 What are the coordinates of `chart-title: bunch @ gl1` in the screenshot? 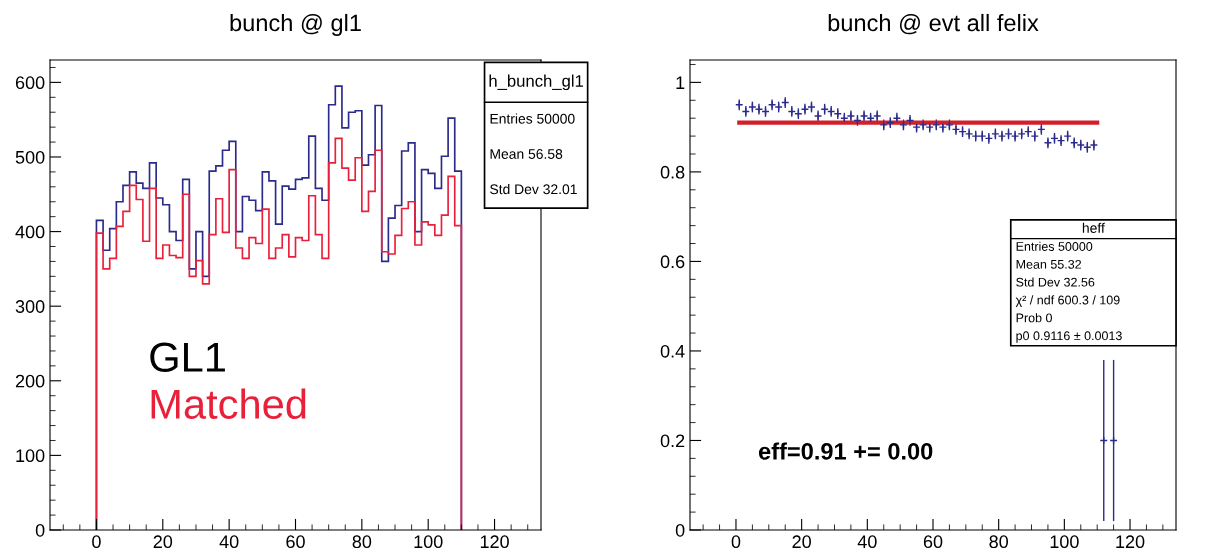 It's located at (295, 24).